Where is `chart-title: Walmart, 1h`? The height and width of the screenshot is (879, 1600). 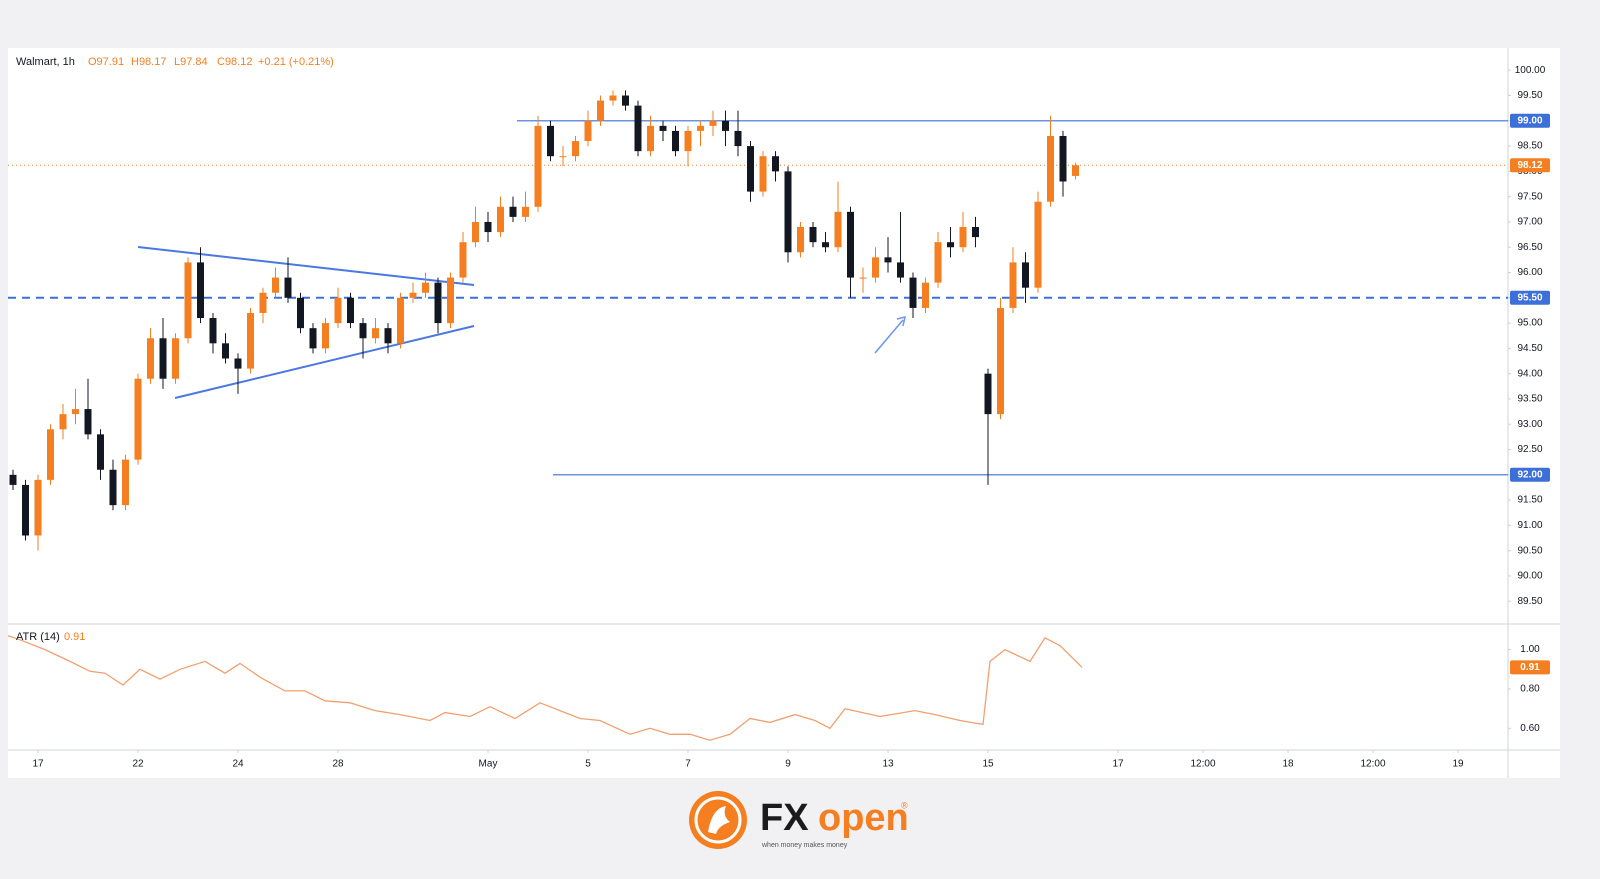
chart-title: Walmart, 1h is located at coordinates (45, 62).